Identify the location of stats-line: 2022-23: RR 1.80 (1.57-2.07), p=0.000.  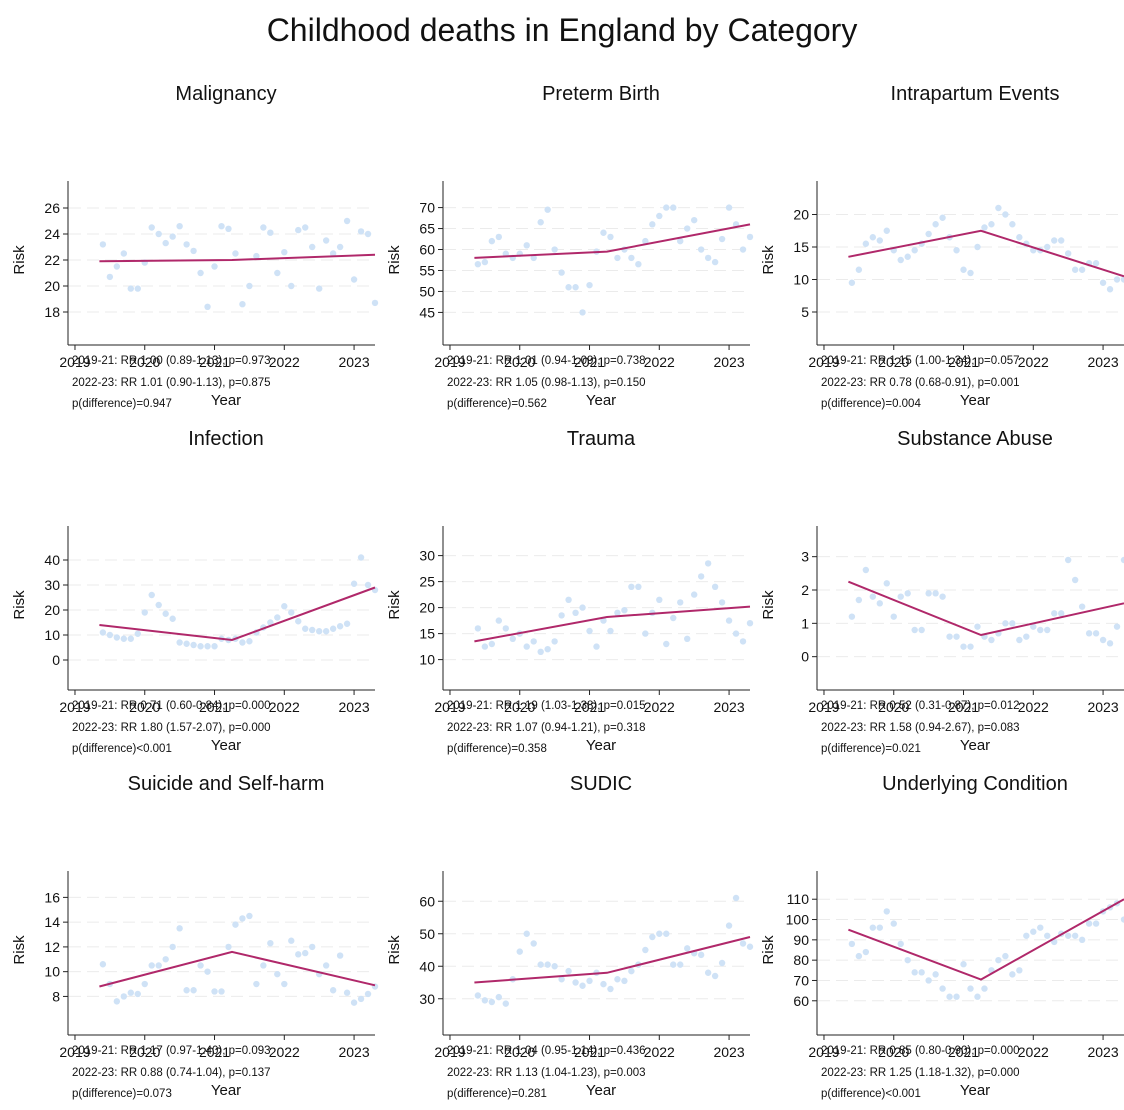
(171, 727).